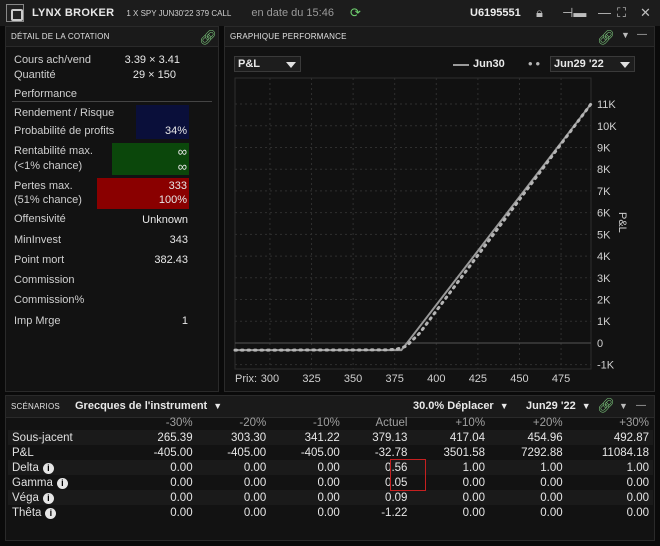 Image resolution: width=660 pixels, height=546 pixels. What do you see at coordinates (48, 200) in the screenshot?
I see `max-loss-chance: (51% chance)` at bounding box center [48, 200].